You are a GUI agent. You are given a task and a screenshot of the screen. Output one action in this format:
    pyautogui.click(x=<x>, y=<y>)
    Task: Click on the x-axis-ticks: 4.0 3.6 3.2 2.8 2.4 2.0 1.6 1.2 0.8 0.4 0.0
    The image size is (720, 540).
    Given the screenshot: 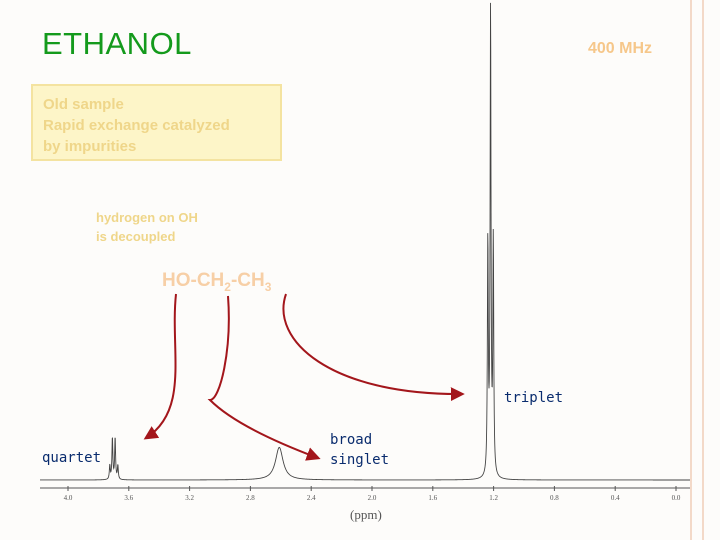 What is the action you would take?
    pyautogui.click(x=372, y=494)
    